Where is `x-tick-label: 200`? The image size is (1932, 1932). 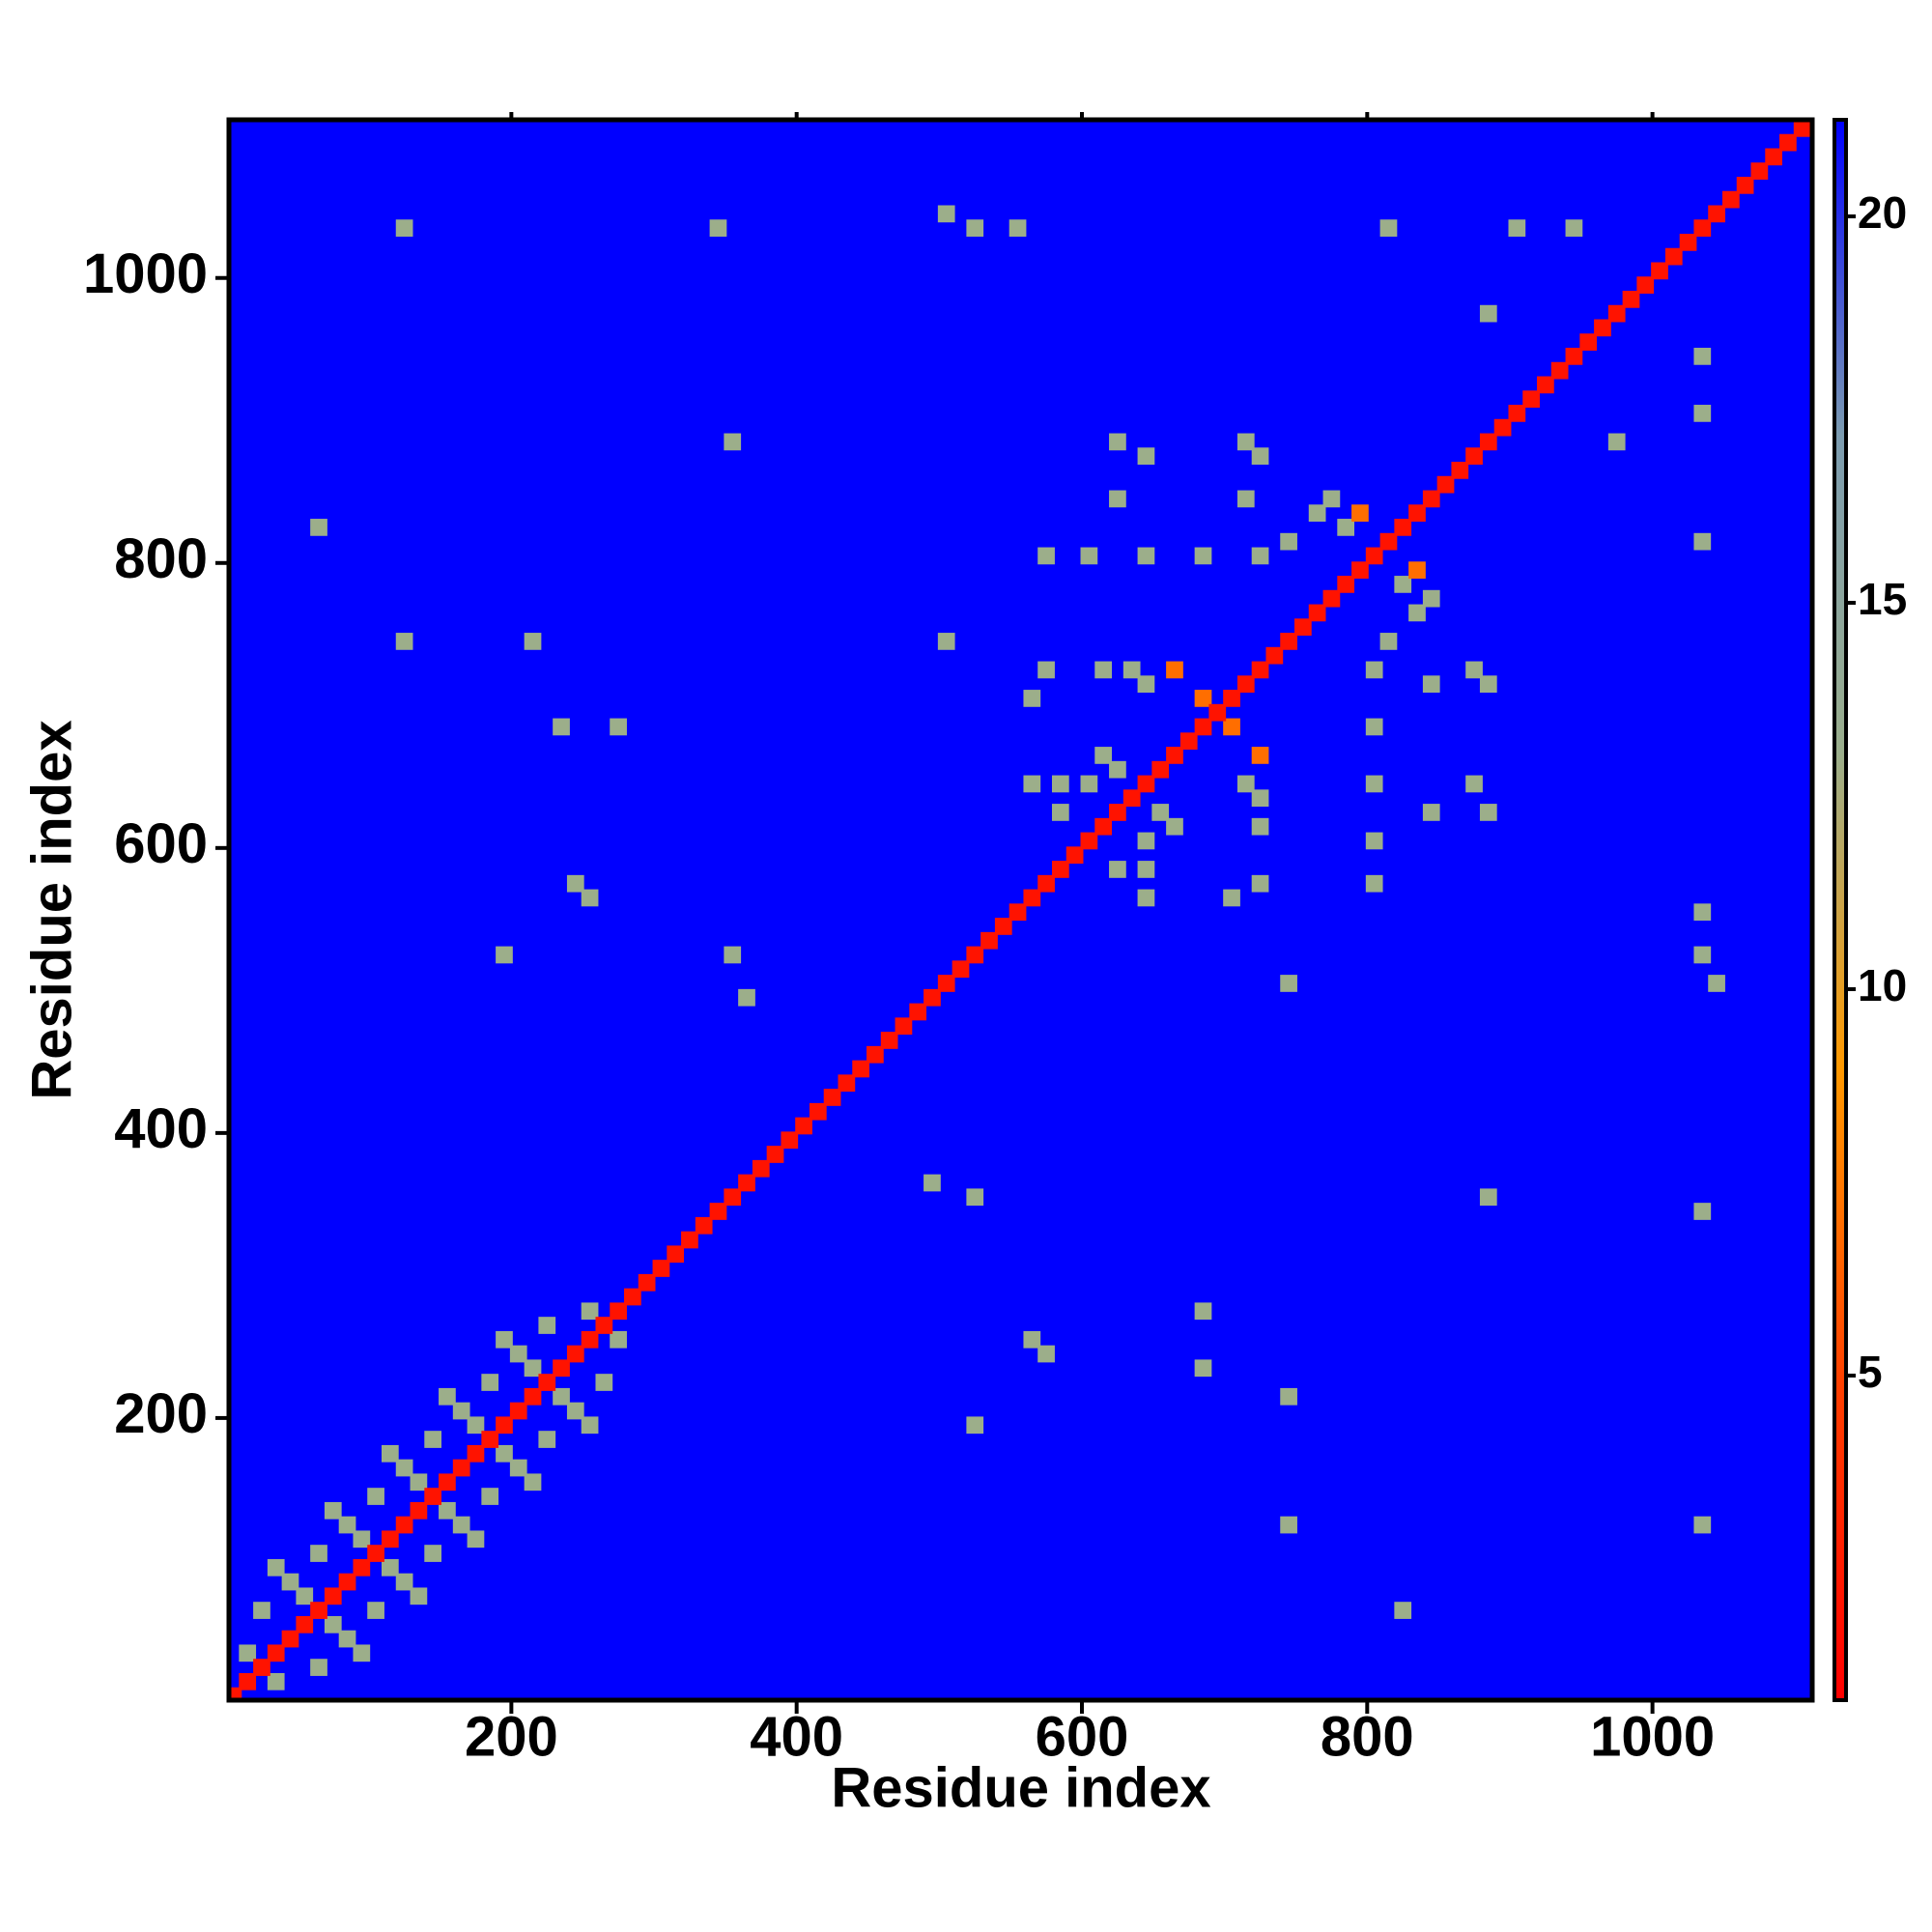
x-tick-label: 200 is located at coordinates (511, 1736).